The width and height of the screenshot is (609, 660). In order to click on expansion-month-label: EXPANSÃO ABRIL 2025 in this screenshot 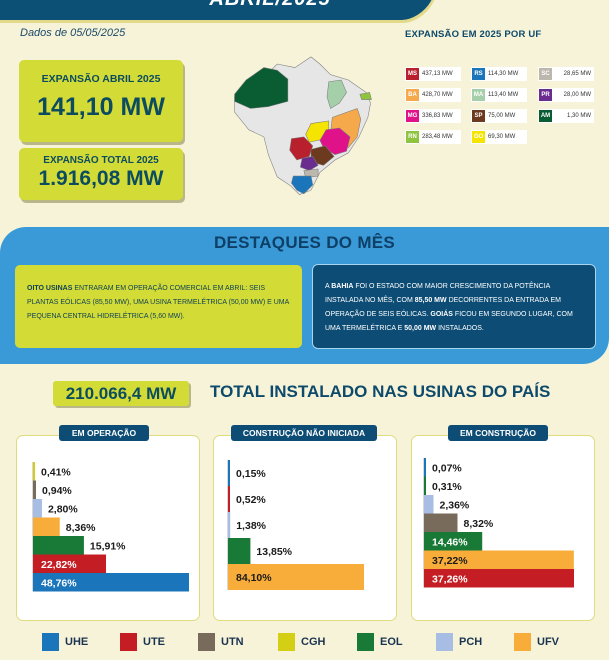, I will do `click(101, 79)`.